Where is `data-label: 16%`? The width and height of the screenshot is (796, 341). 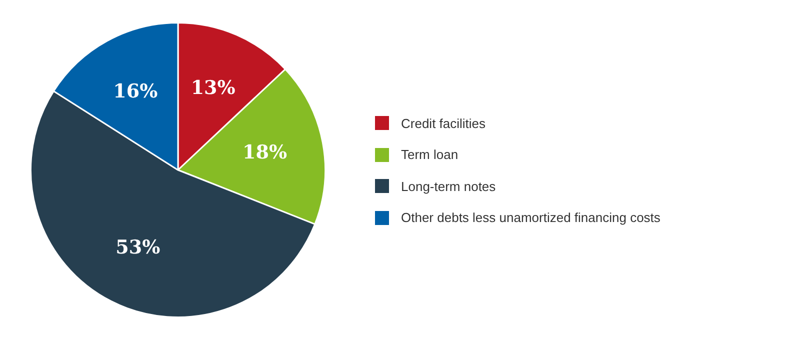
data-label: 16% is located at coordinates (135, 91).